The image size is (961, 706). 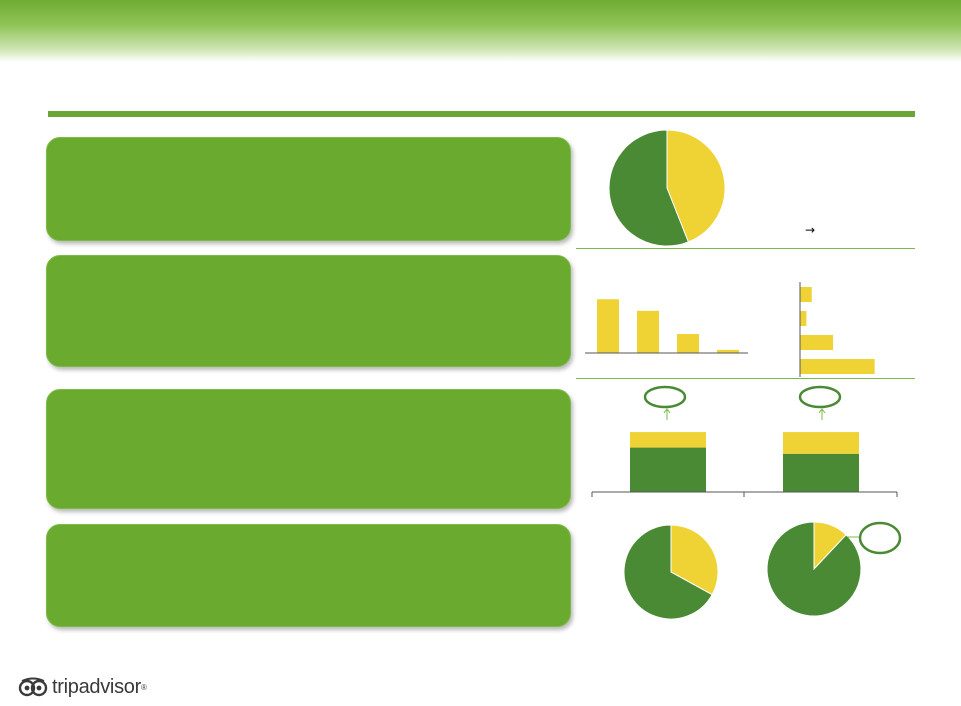 What do you see at coordinates (744, 464) in the screenshot?
I see `stacked-bar-charts` at bounding box center [744, 464].